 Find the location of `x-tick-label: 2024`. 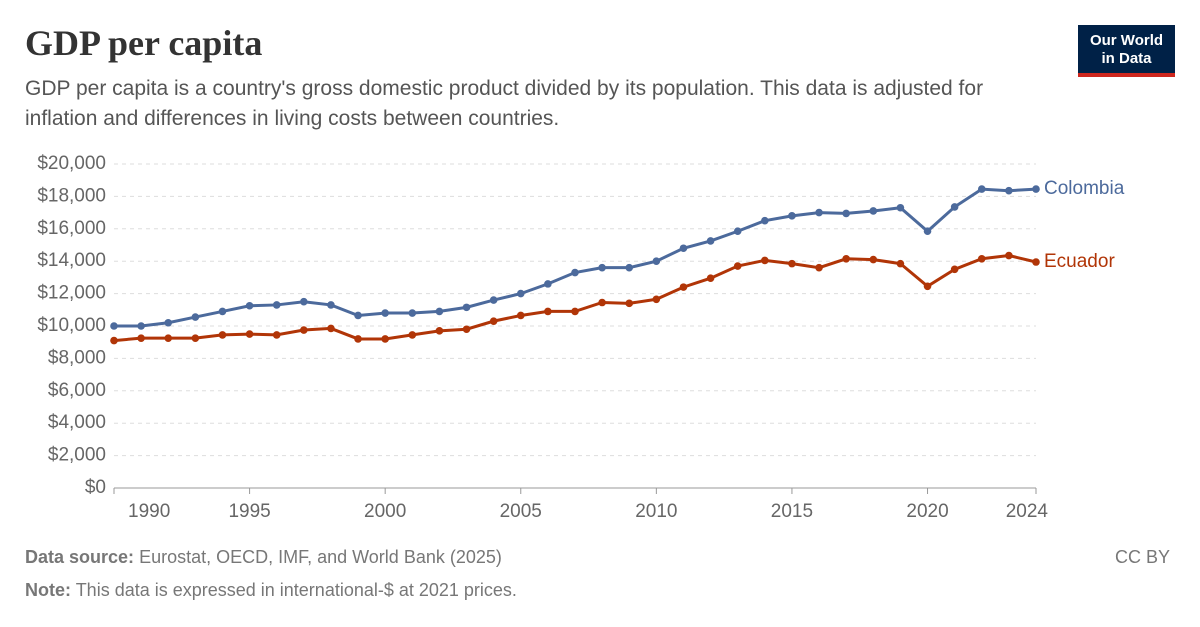

x-tick-label: 2024 is located at coordinates (1027, 511).